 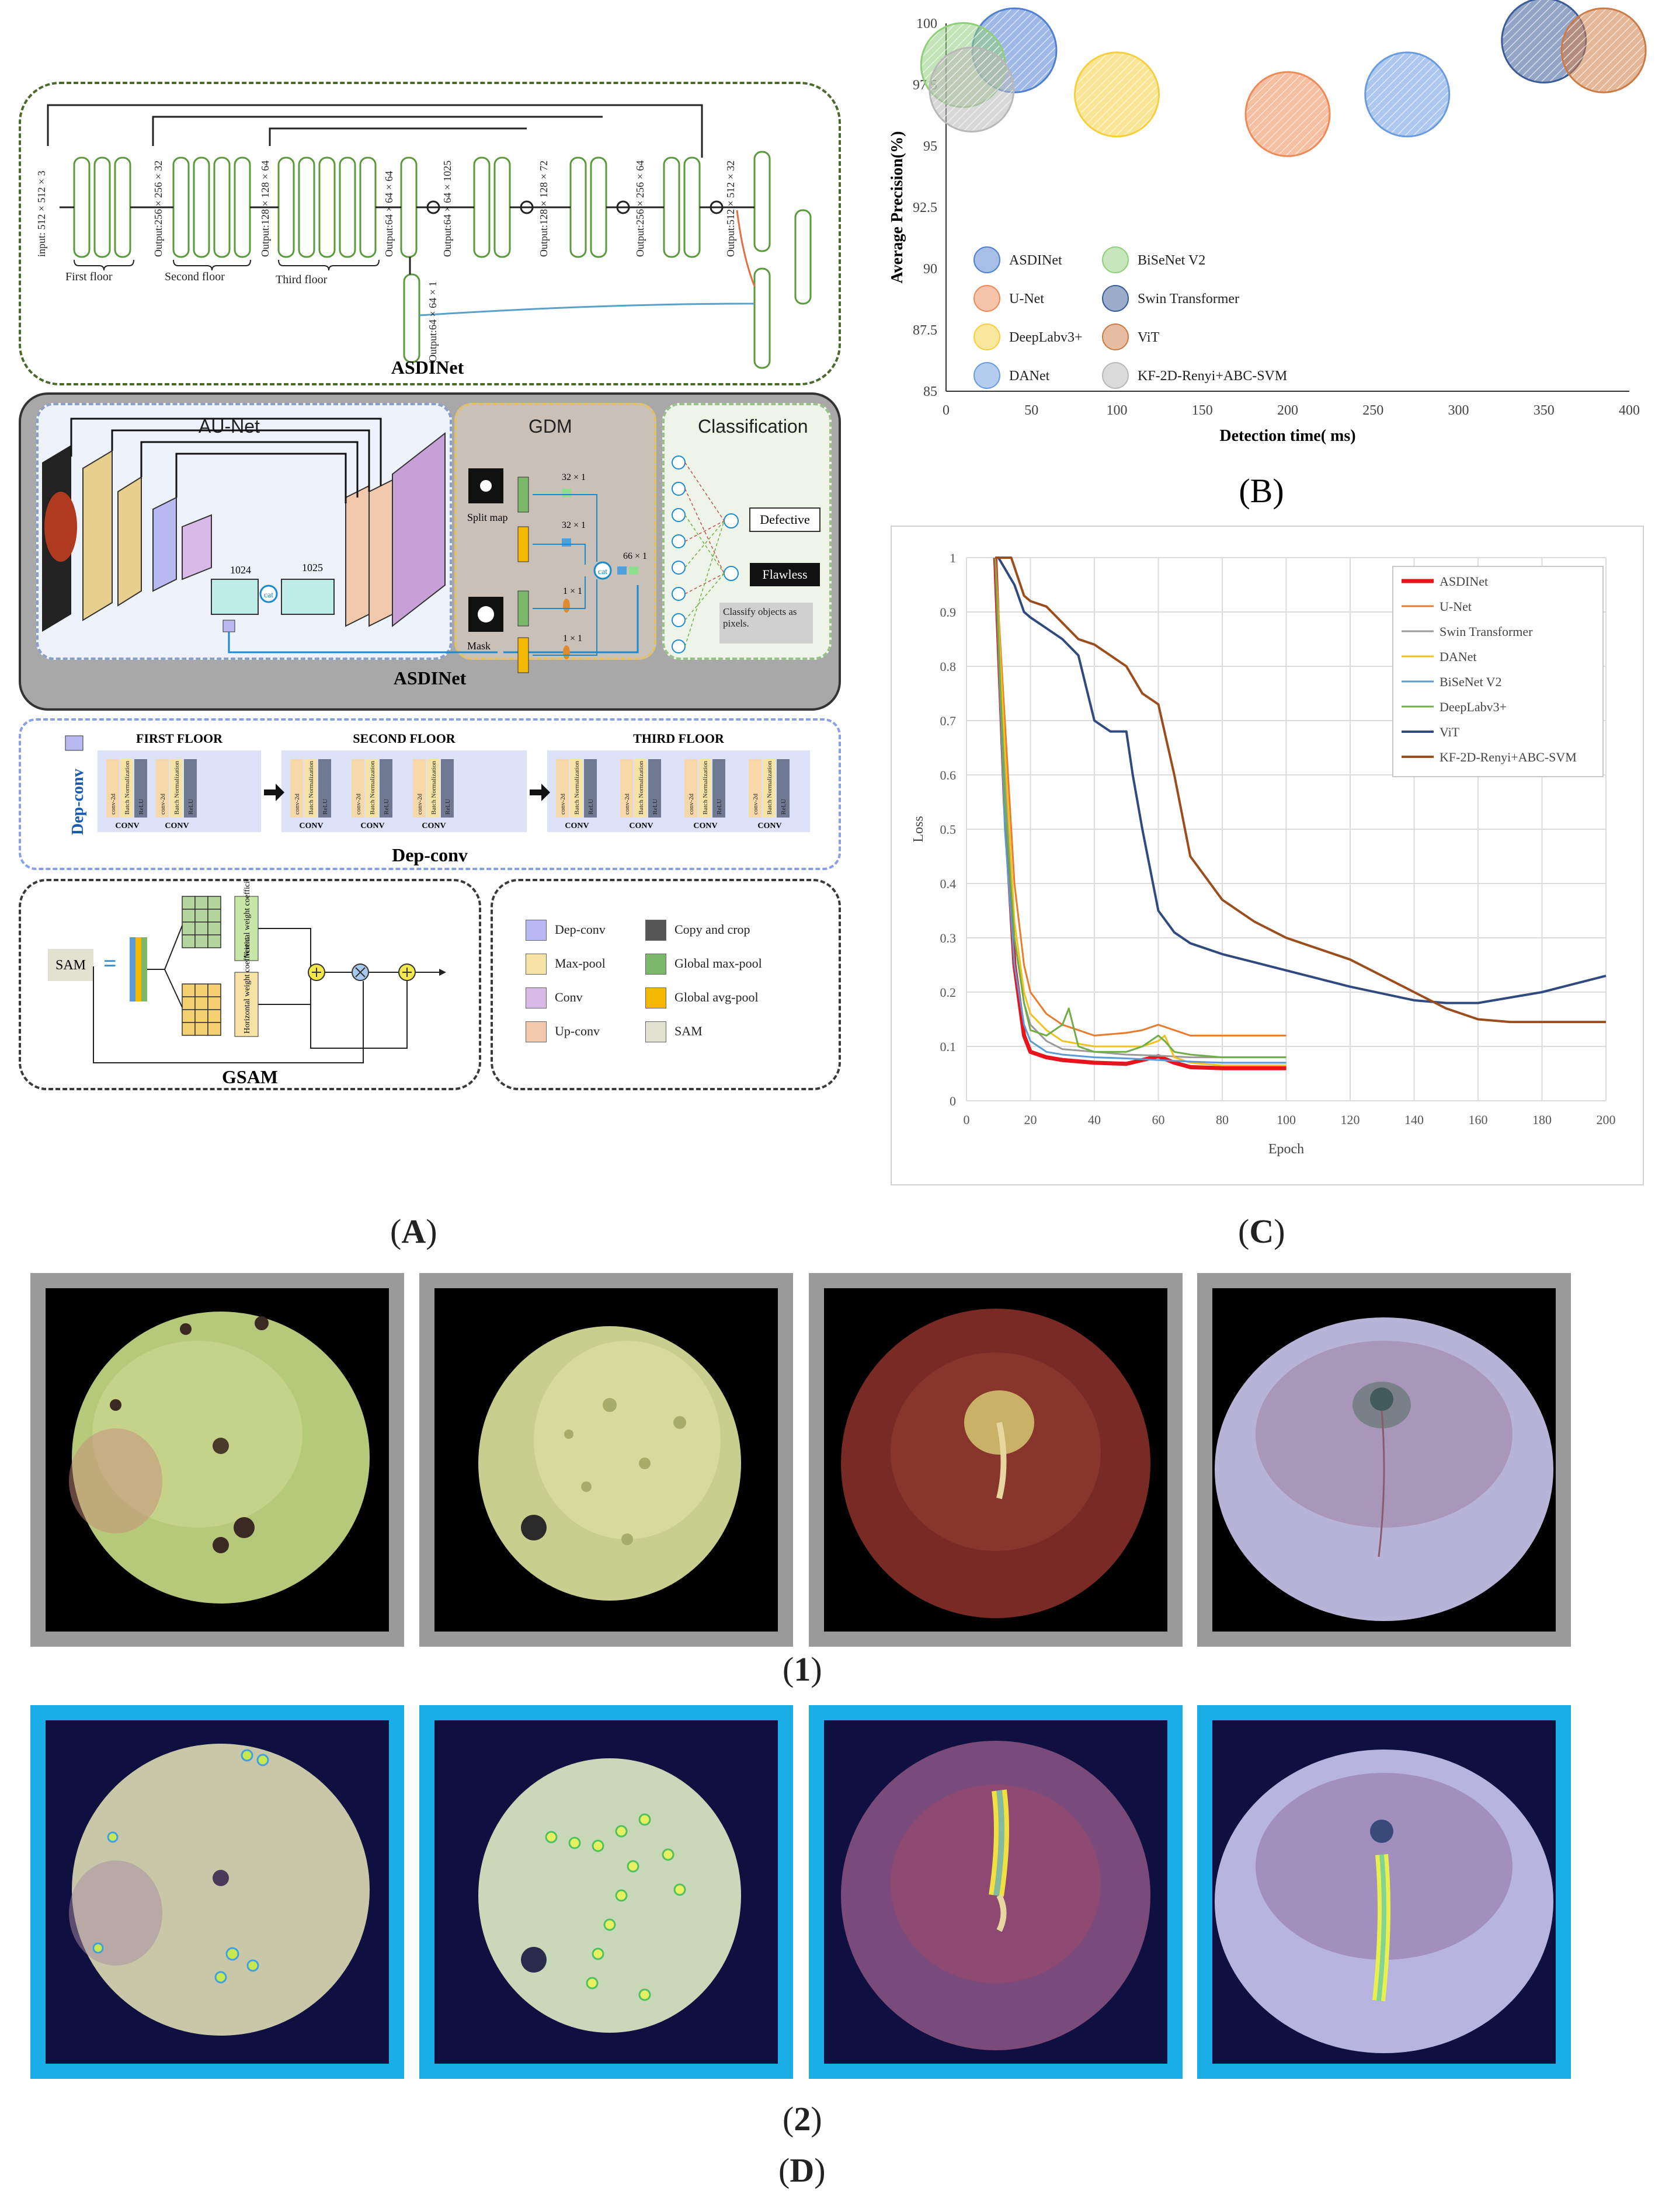 I want to click on n1024-label: 1024, so click(x=240, y=570).